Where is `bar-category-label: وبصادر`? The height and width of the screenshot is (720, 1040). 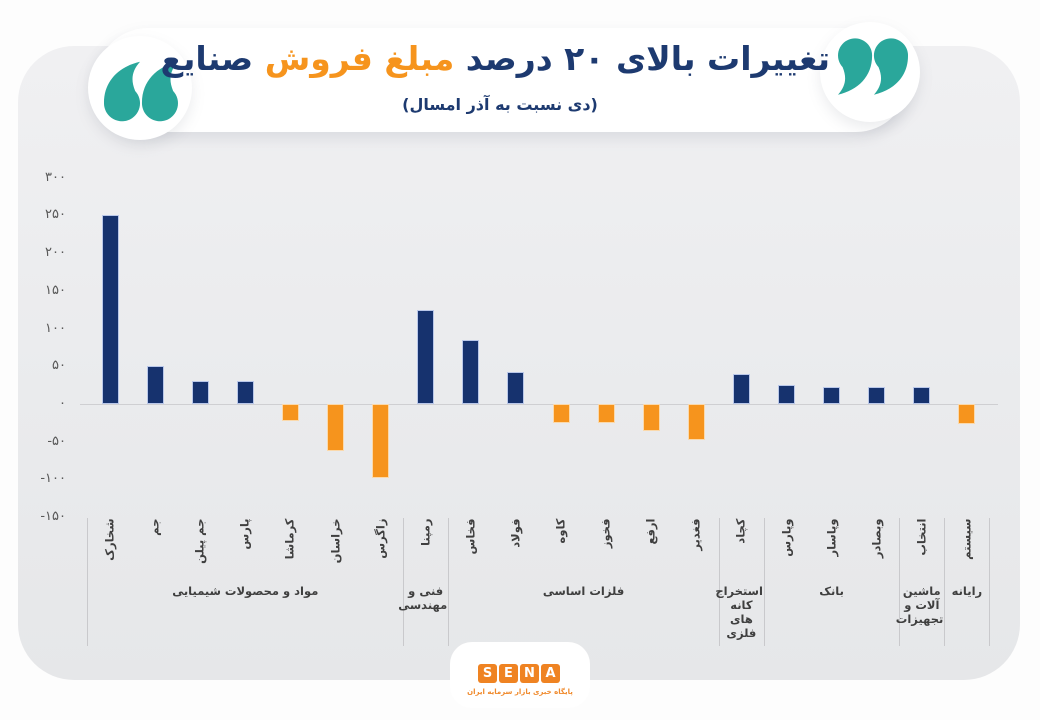
bar-category-label: وبصادر is located at coordinates (876, 538).